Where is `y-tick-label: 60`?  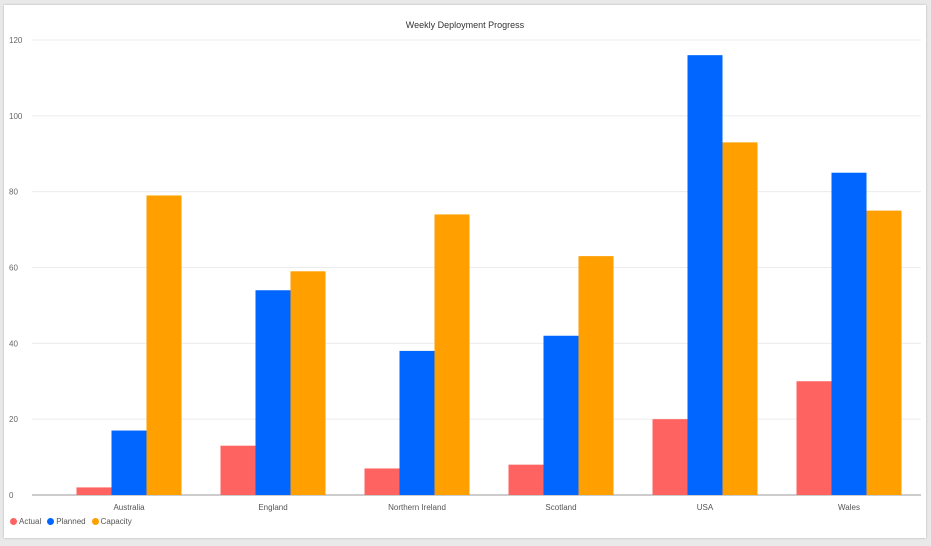
y-tick-label: 60 is located at coordinates (13, 268).